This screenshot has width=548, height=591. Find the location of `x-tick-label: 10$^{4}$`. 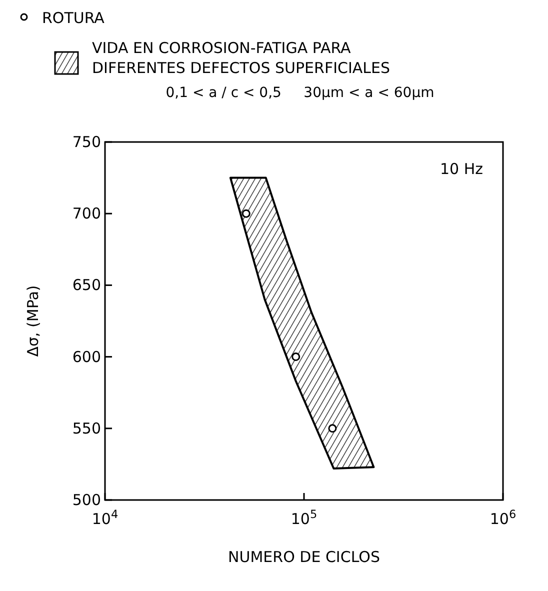

x-tick-label: 10$^{4}$ is located at coordinates (105, 518).